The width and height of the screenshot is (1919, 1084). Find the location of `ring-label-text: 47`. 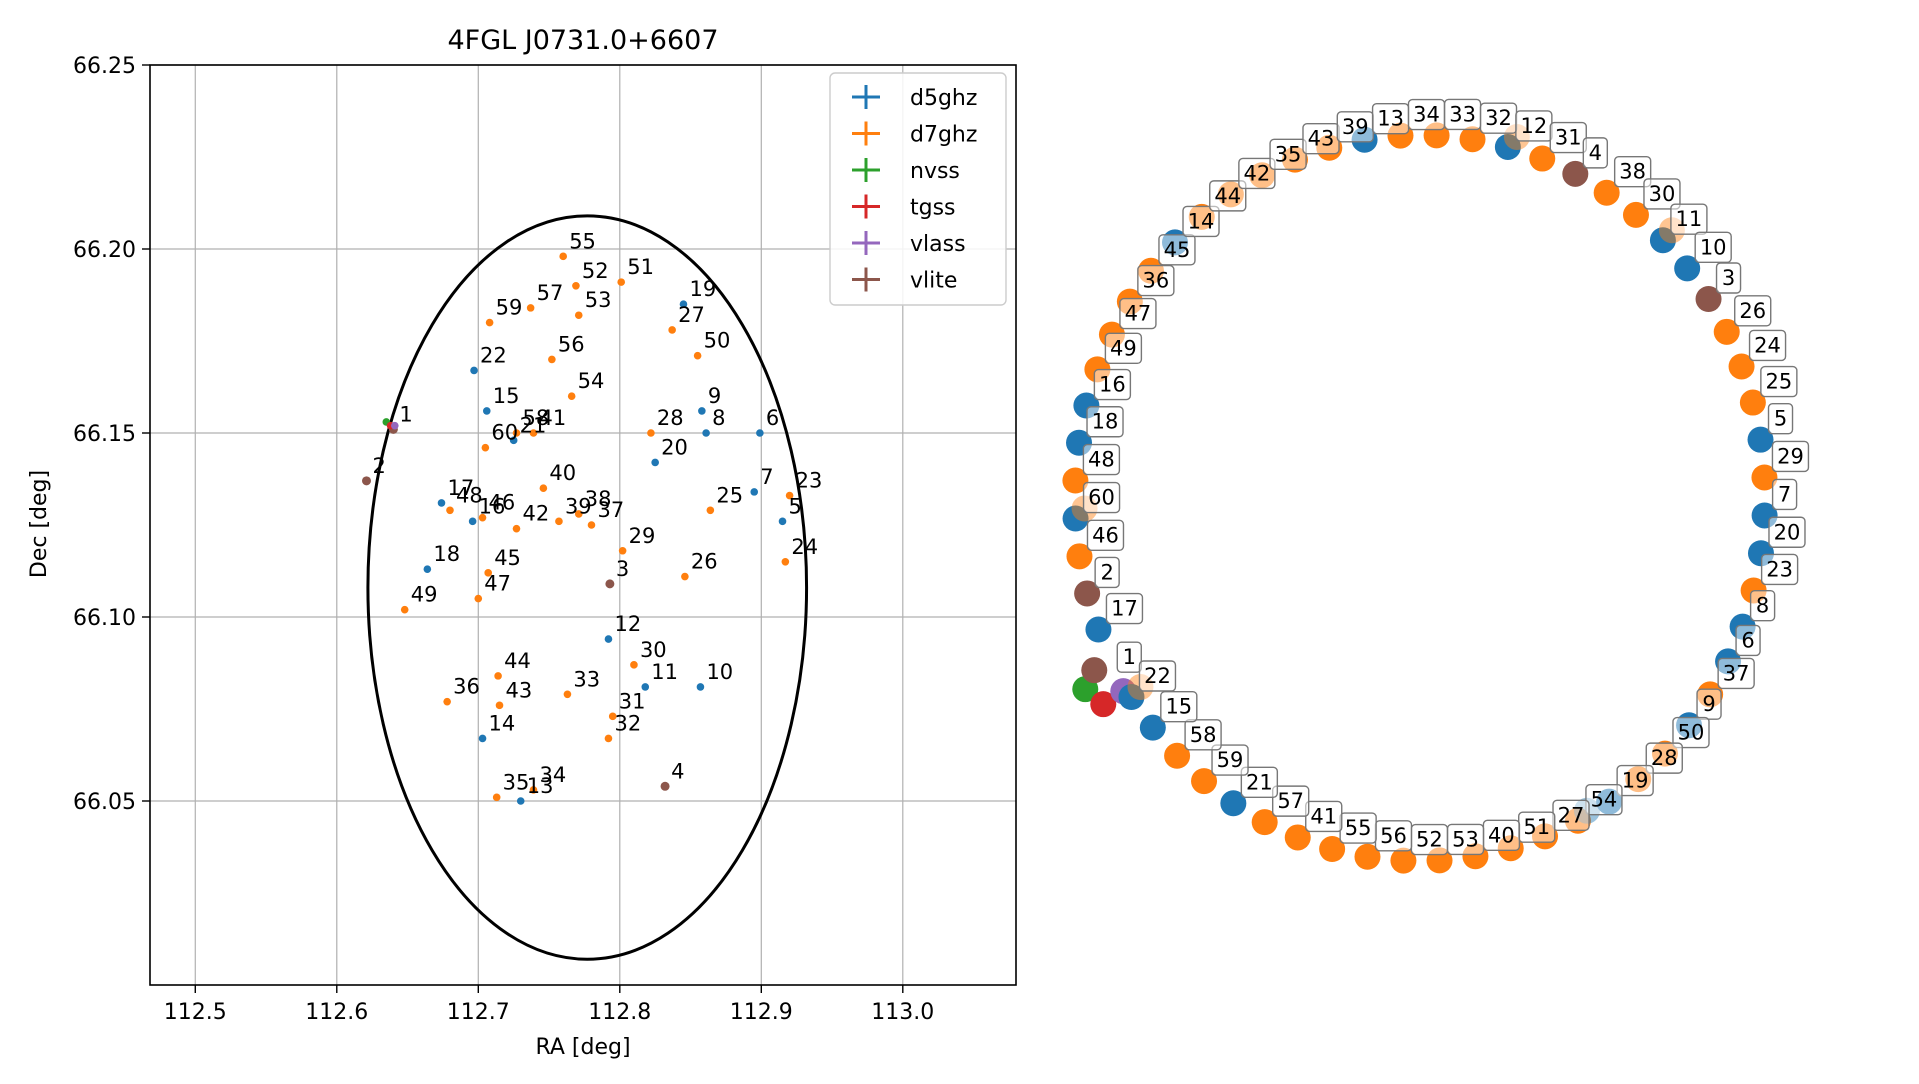

ring-label-text: 47 is located at coordinates (1138, 314).